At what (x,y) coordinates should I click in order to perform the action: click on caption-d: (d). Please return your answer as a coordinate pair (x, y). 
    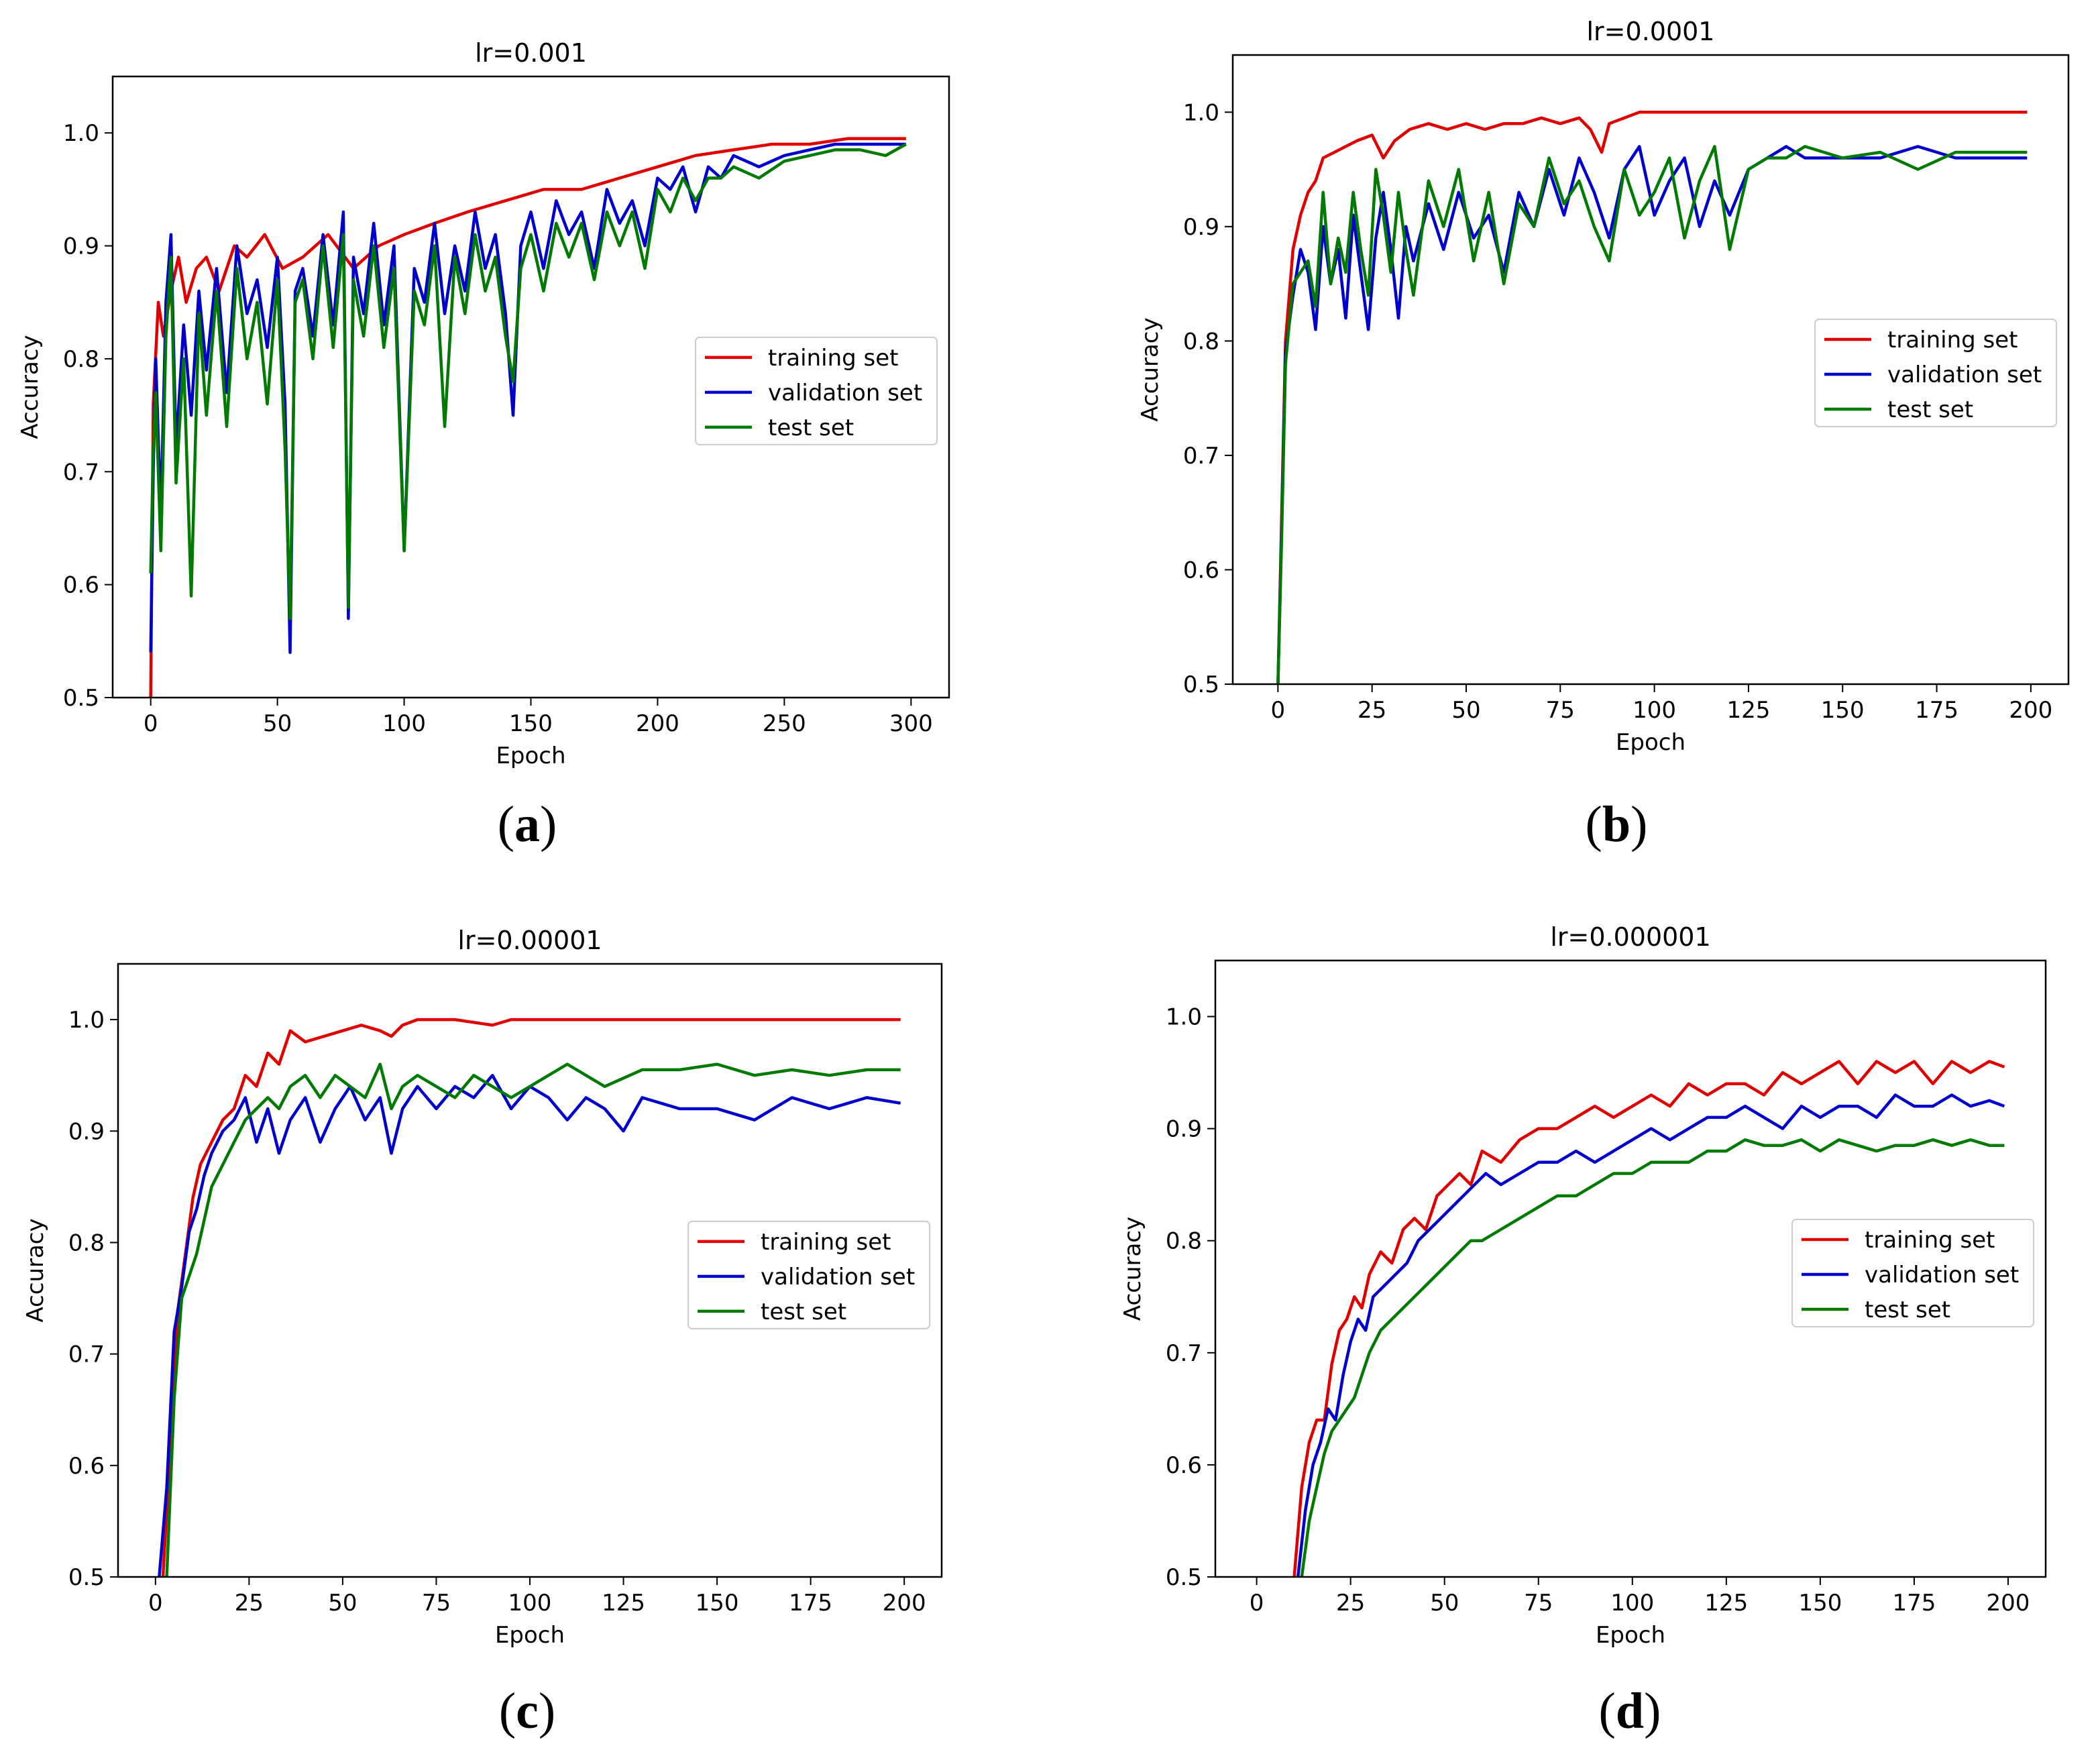
    Looking at the image, I should click on (1629, 1711).